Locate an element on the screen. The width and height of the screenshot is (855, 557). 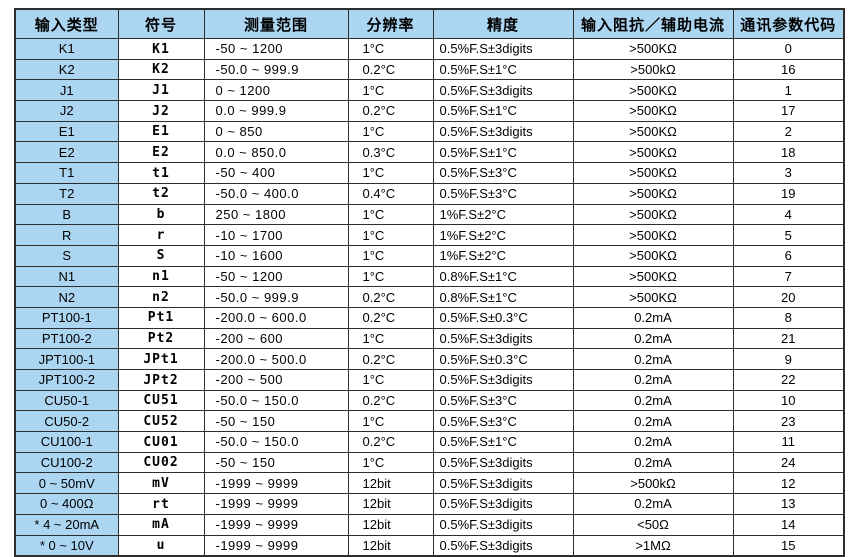
cell-input: N2 is located at coordinates (66, 297).